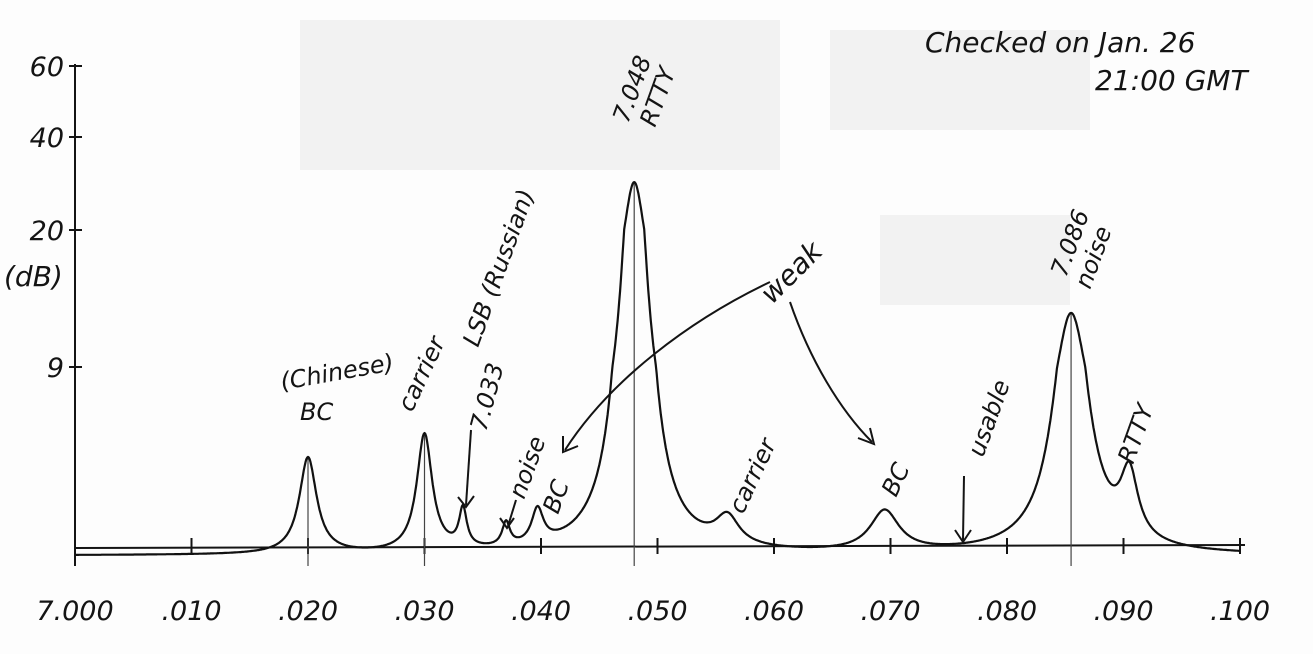 This screenshot has width=1313, height=654. What do you see at coordinates (660, 546) in the screenshot?
I see `x-axis` at bounding box center [660, 546].